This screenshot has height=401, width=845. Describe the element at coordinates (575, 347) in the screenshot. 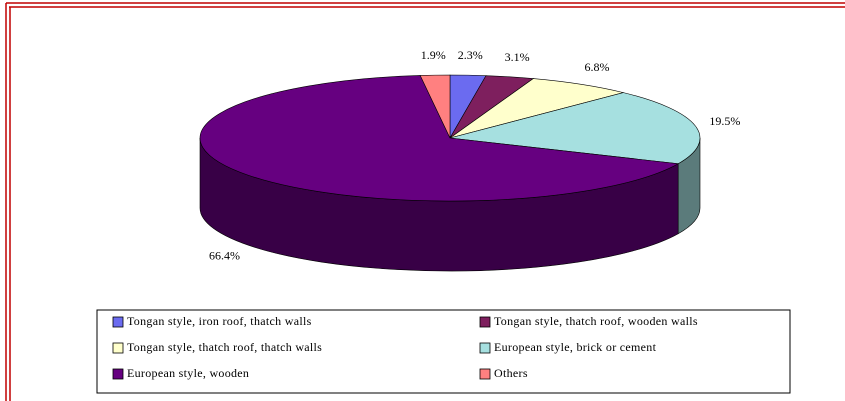

I see `legend-label: European style, brick or cement` at that location.